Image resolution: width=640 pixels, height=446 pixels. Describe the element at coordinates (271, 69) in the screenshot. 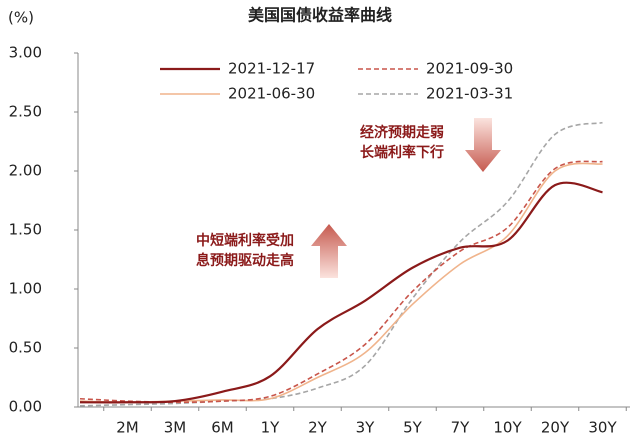

I see `legend-label: 2021-12-17` at that location.